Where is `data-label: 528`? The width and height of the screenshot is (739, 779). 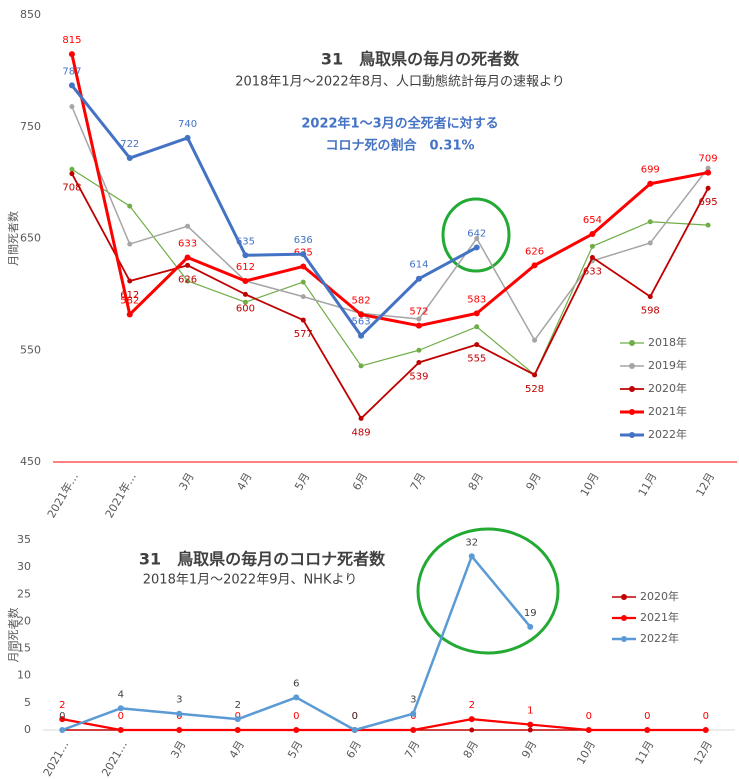 data-label: 528 is located at coordinates (534, 389).